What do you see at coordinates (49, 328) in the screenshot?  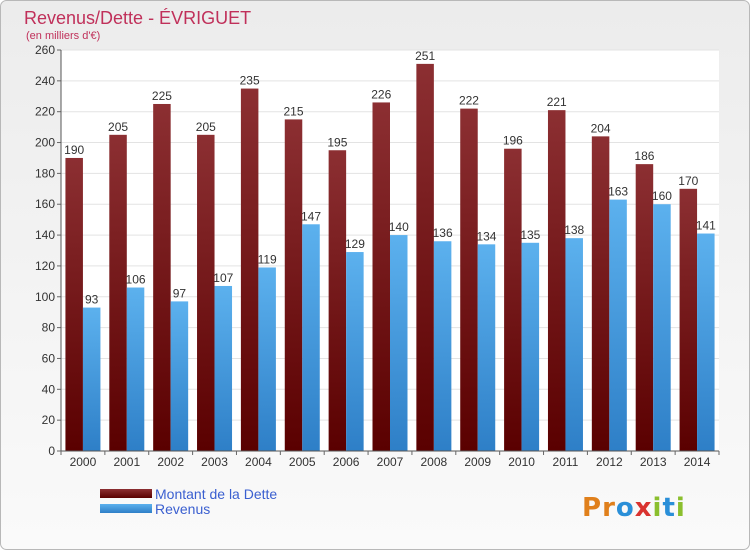 I see `y-tick-label: 80` at bounding box center [49, 328].